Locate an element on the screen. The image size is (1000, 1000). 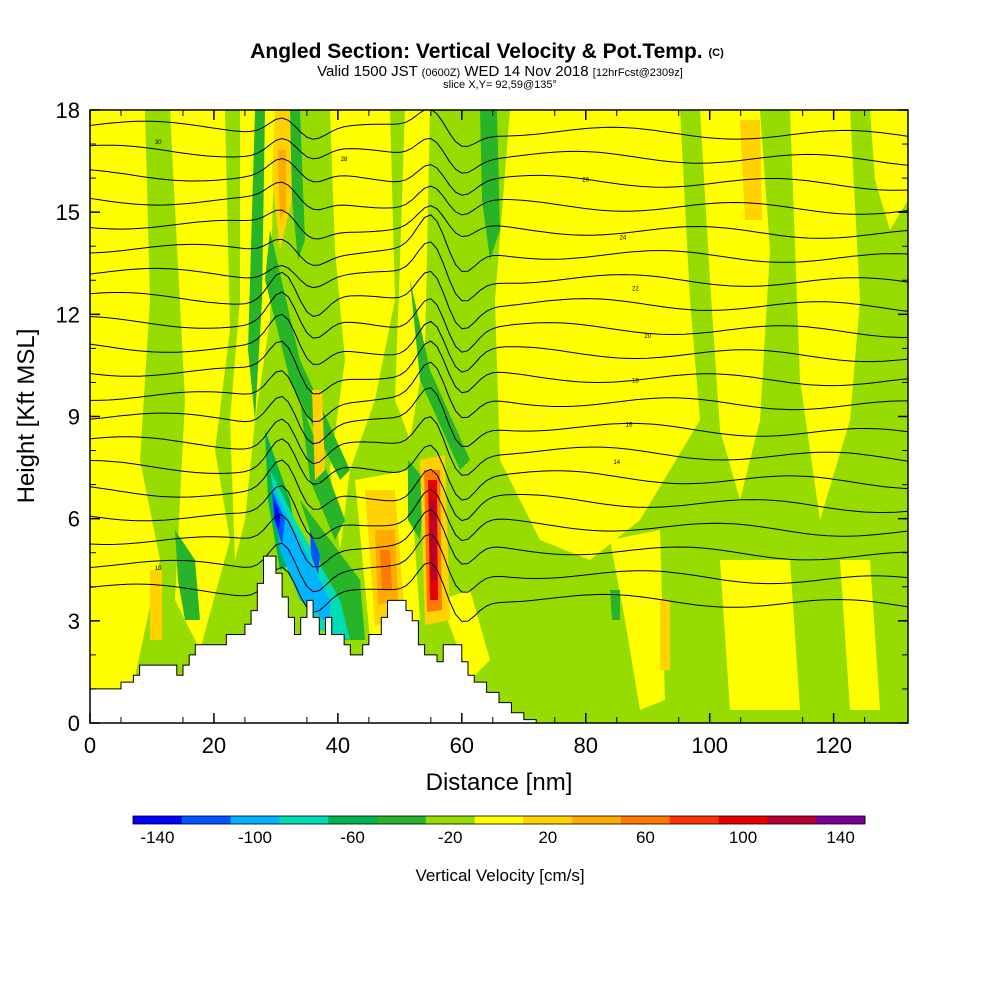
contour-label: 16 is located at coordinates (629, 426).